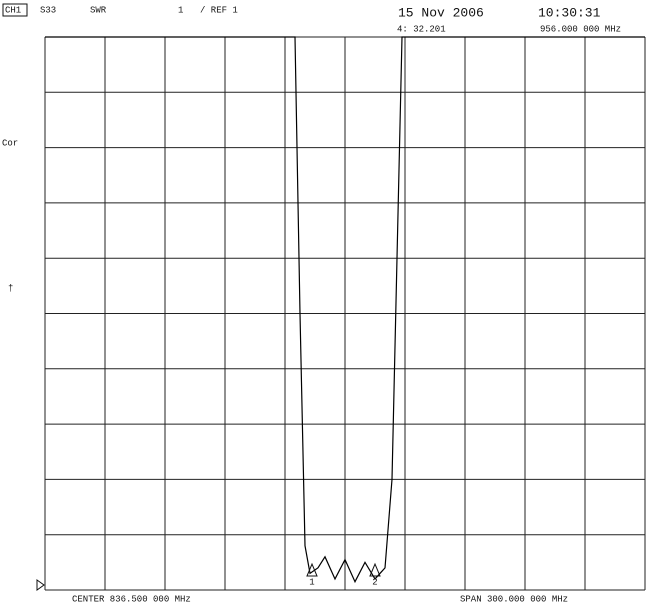 Image resolution: width=648 pixels, height=605 pixels. I want to click on marker-label: 1, so click(311, 582).